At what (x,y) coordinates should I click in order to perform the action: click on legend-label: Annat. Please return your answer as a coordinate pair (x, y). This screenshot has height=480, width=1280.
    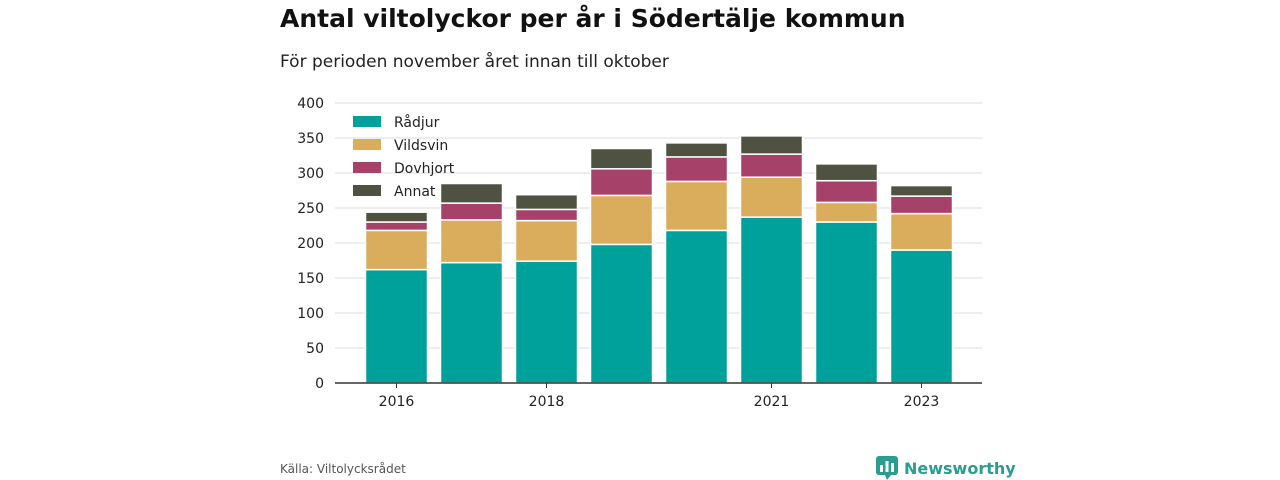
    Looking at the image, I should click on (415, 192).